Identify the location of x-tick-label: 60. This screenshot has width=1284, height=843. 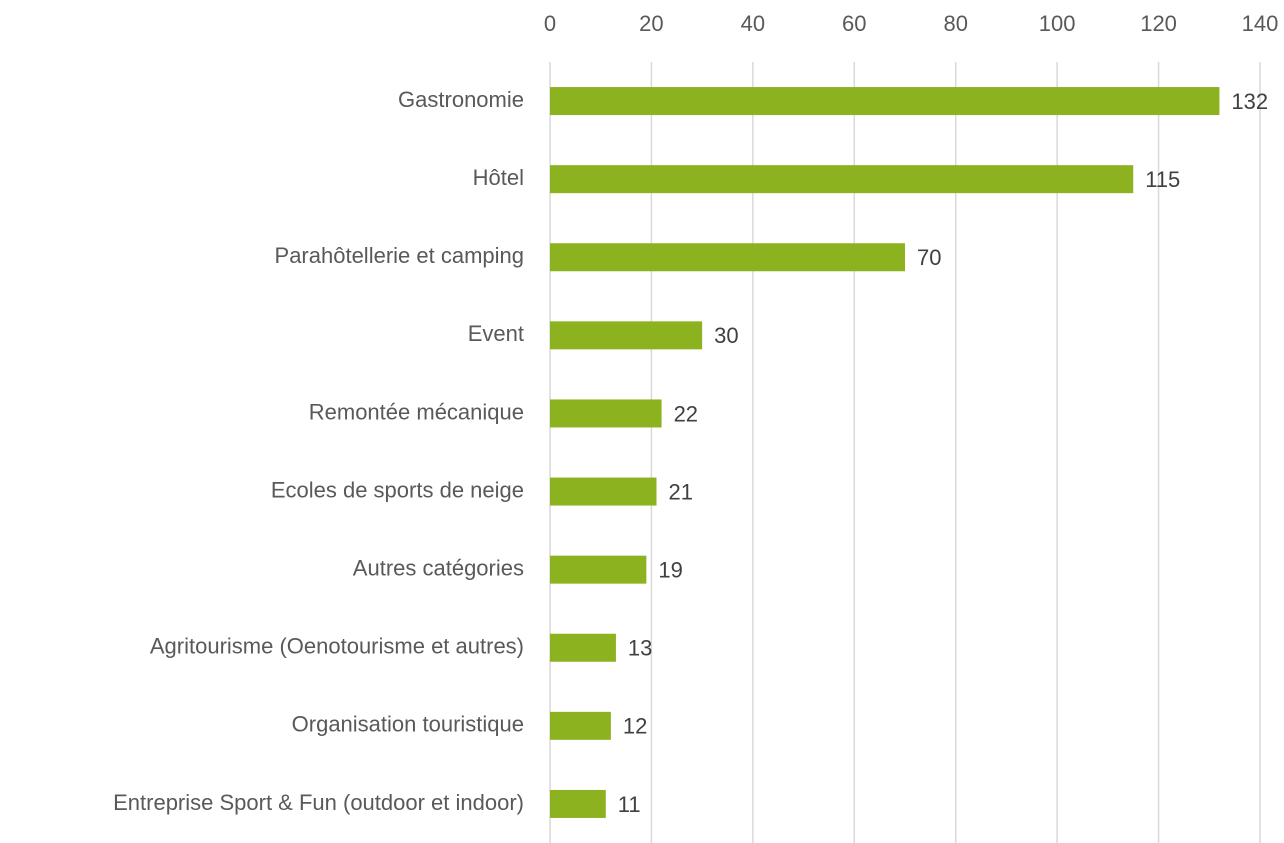
(854, 23).